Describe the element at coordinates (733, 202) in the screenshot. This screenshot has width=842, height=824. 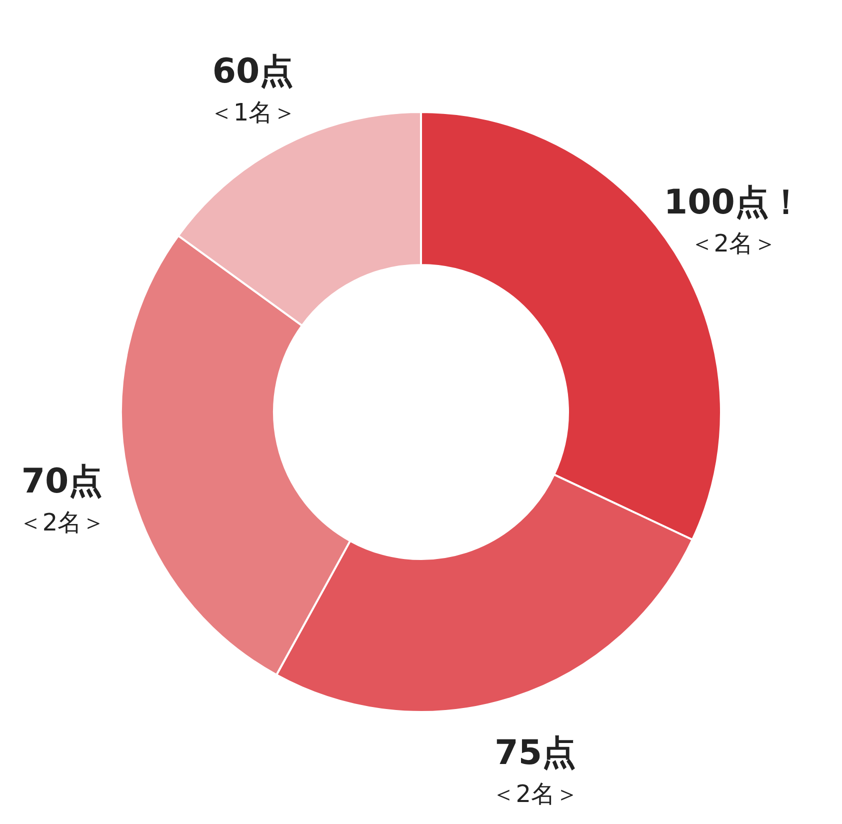
I see `slice-label: 100点！` at that location.